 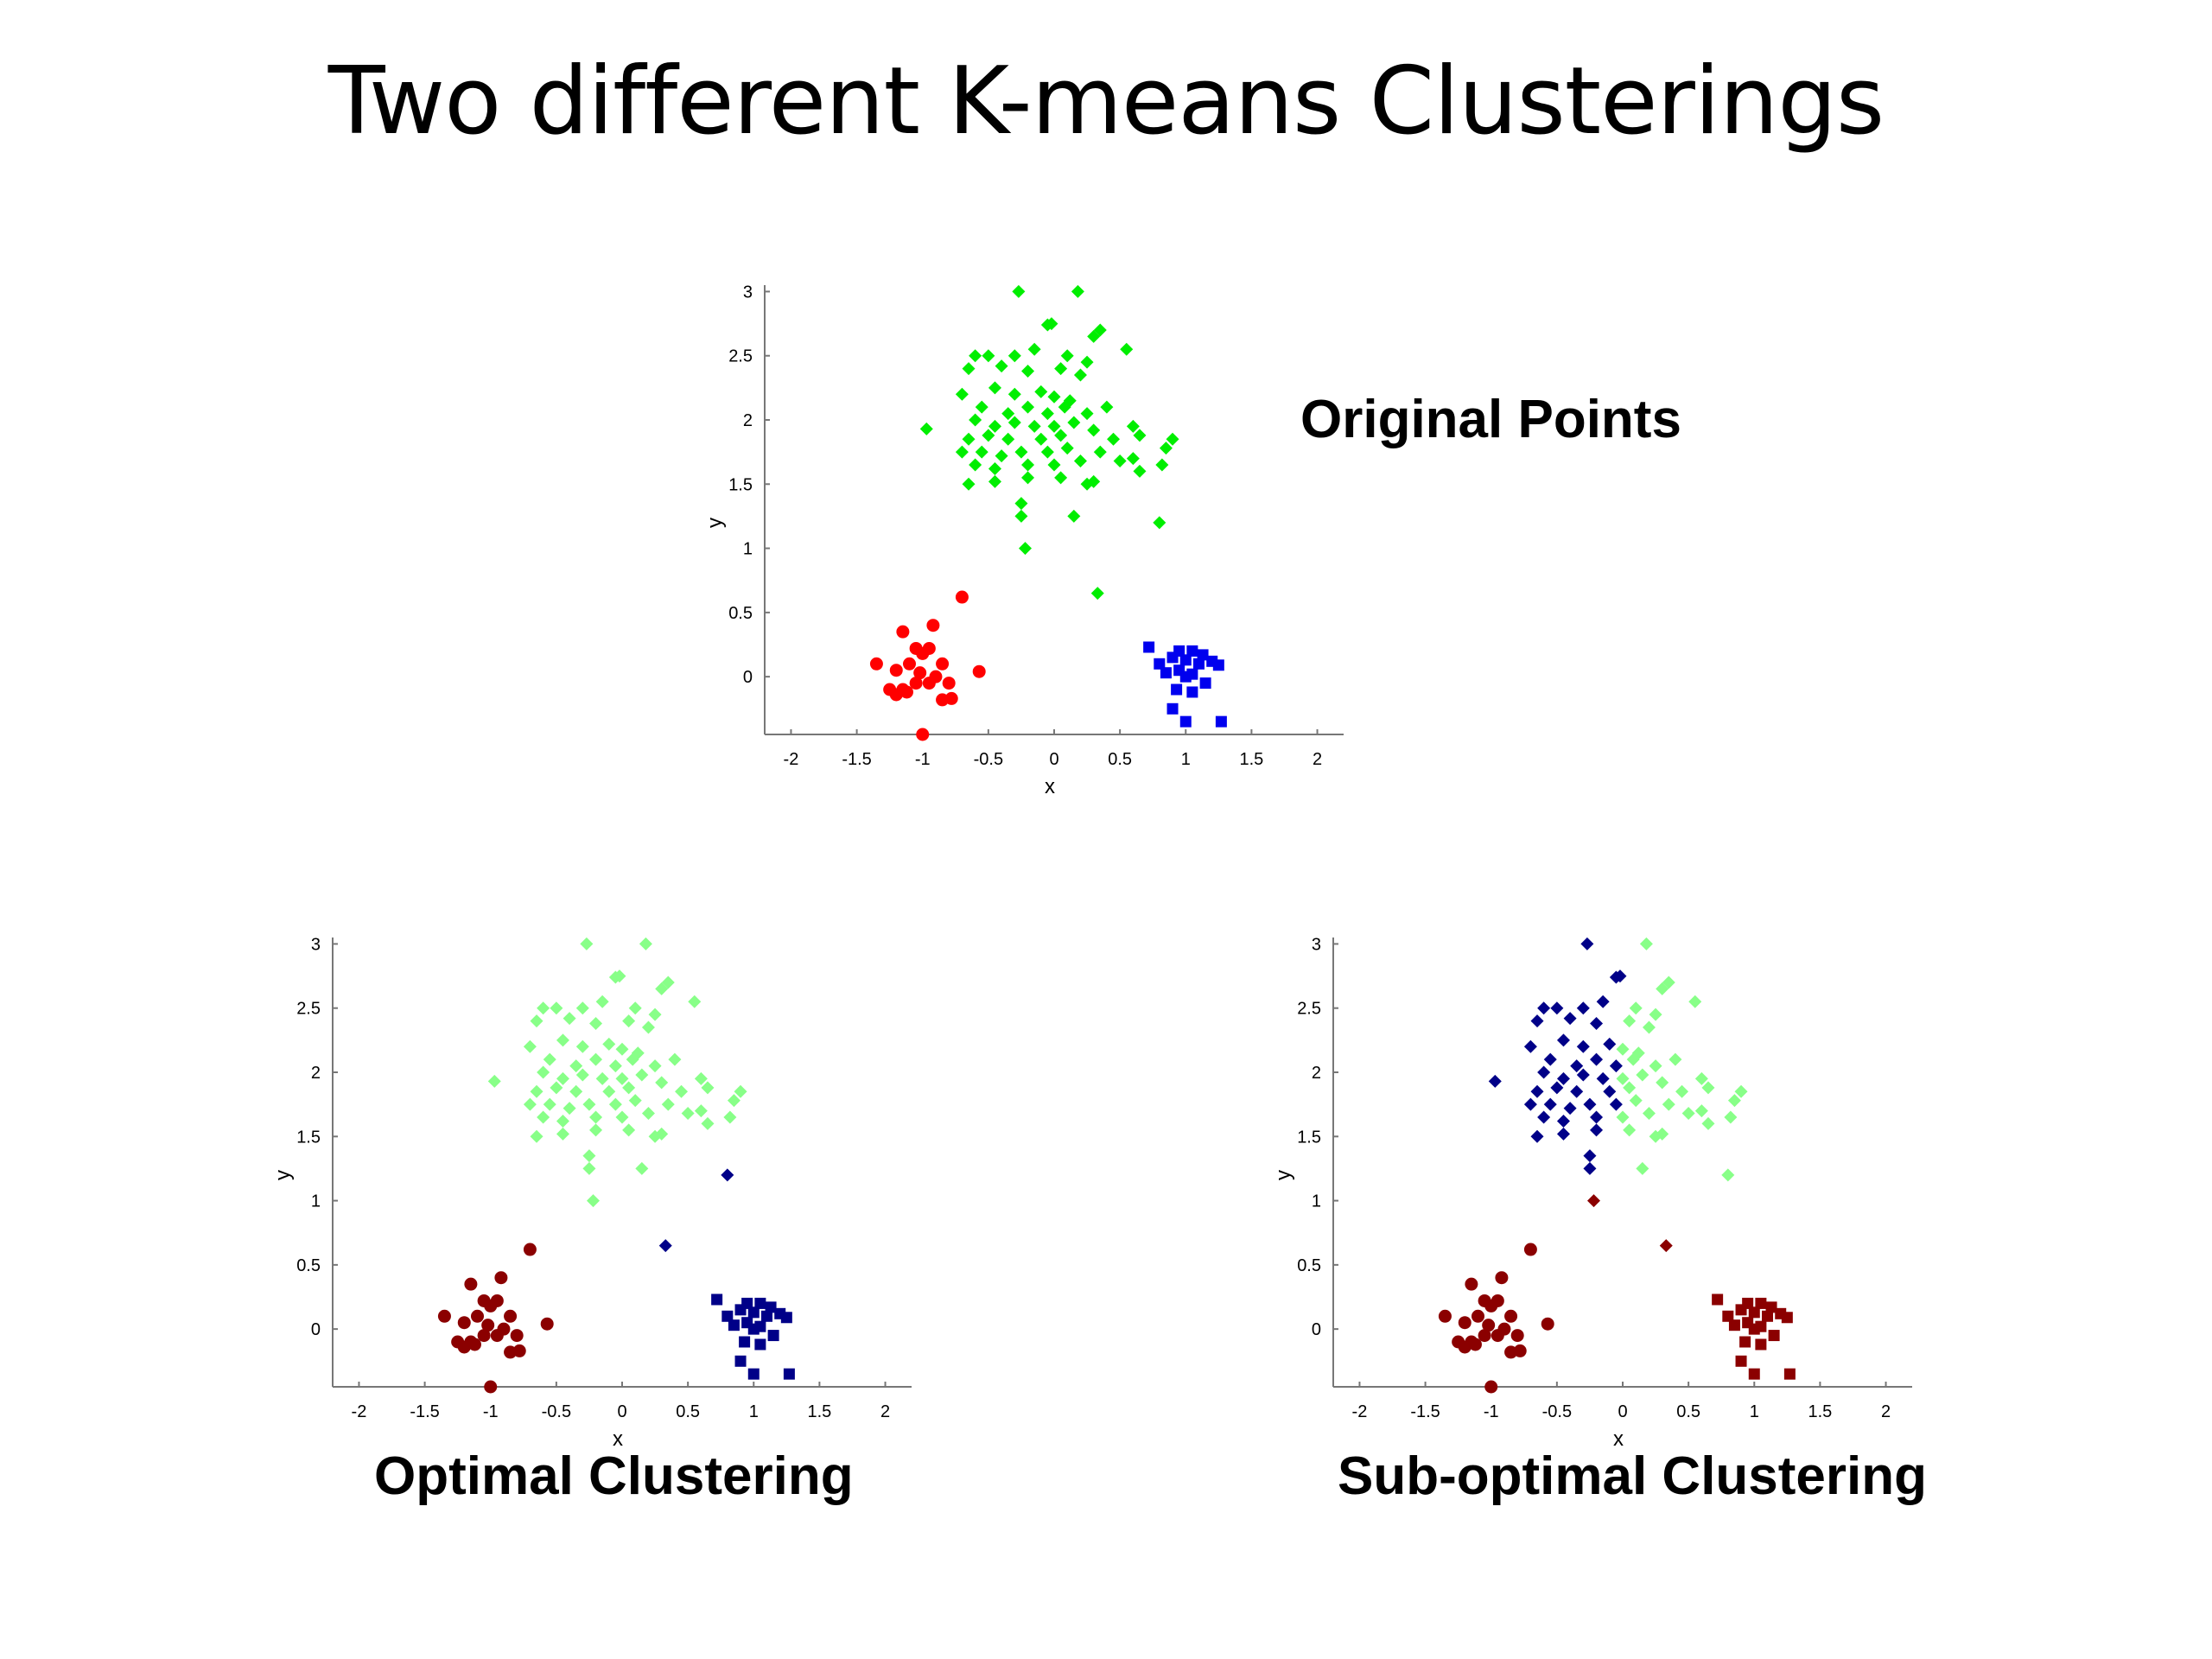 What do you see at coordinates (748, 549) in the screenshot?
I see `y-tick-label: 1` at bounding box center [748, 549].